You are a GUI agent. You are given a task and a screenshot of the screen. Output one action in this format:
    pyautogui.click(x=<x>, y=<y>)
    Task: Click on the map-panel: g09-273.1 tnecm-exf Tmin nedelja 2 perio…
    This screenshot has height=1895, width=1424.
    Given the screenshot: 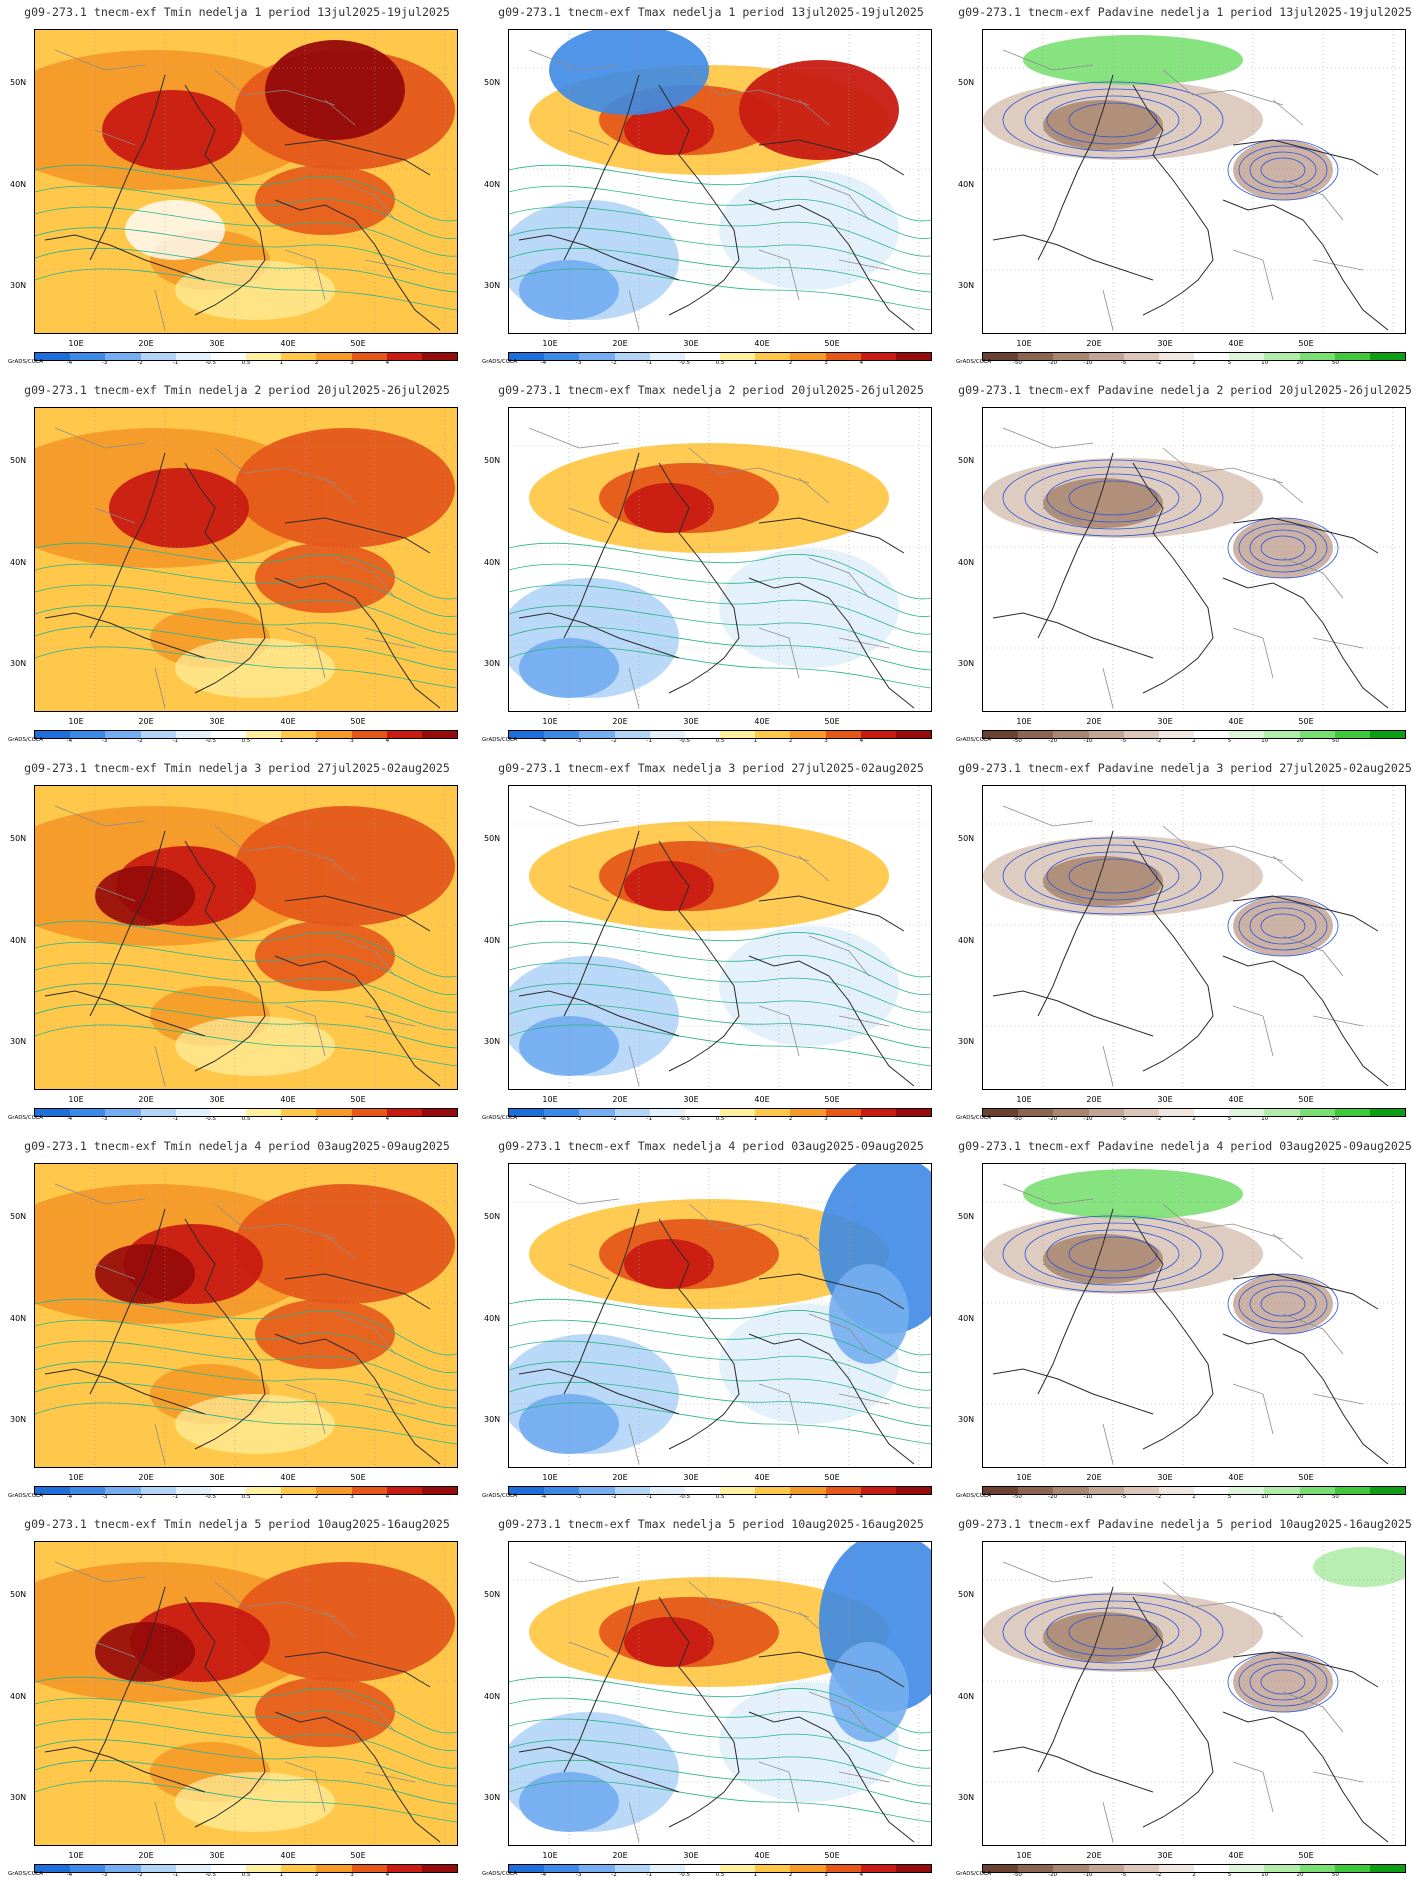 What is the action you would take?
    pyautogui.click(x=237, y=567)
    